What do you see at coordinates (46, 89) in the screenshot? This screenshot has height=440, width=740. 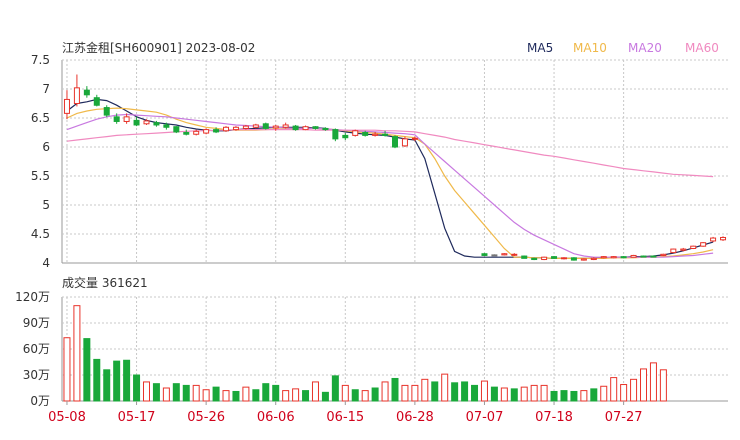 I see `price-tick-label: 7` at bounding box center [46, 89].